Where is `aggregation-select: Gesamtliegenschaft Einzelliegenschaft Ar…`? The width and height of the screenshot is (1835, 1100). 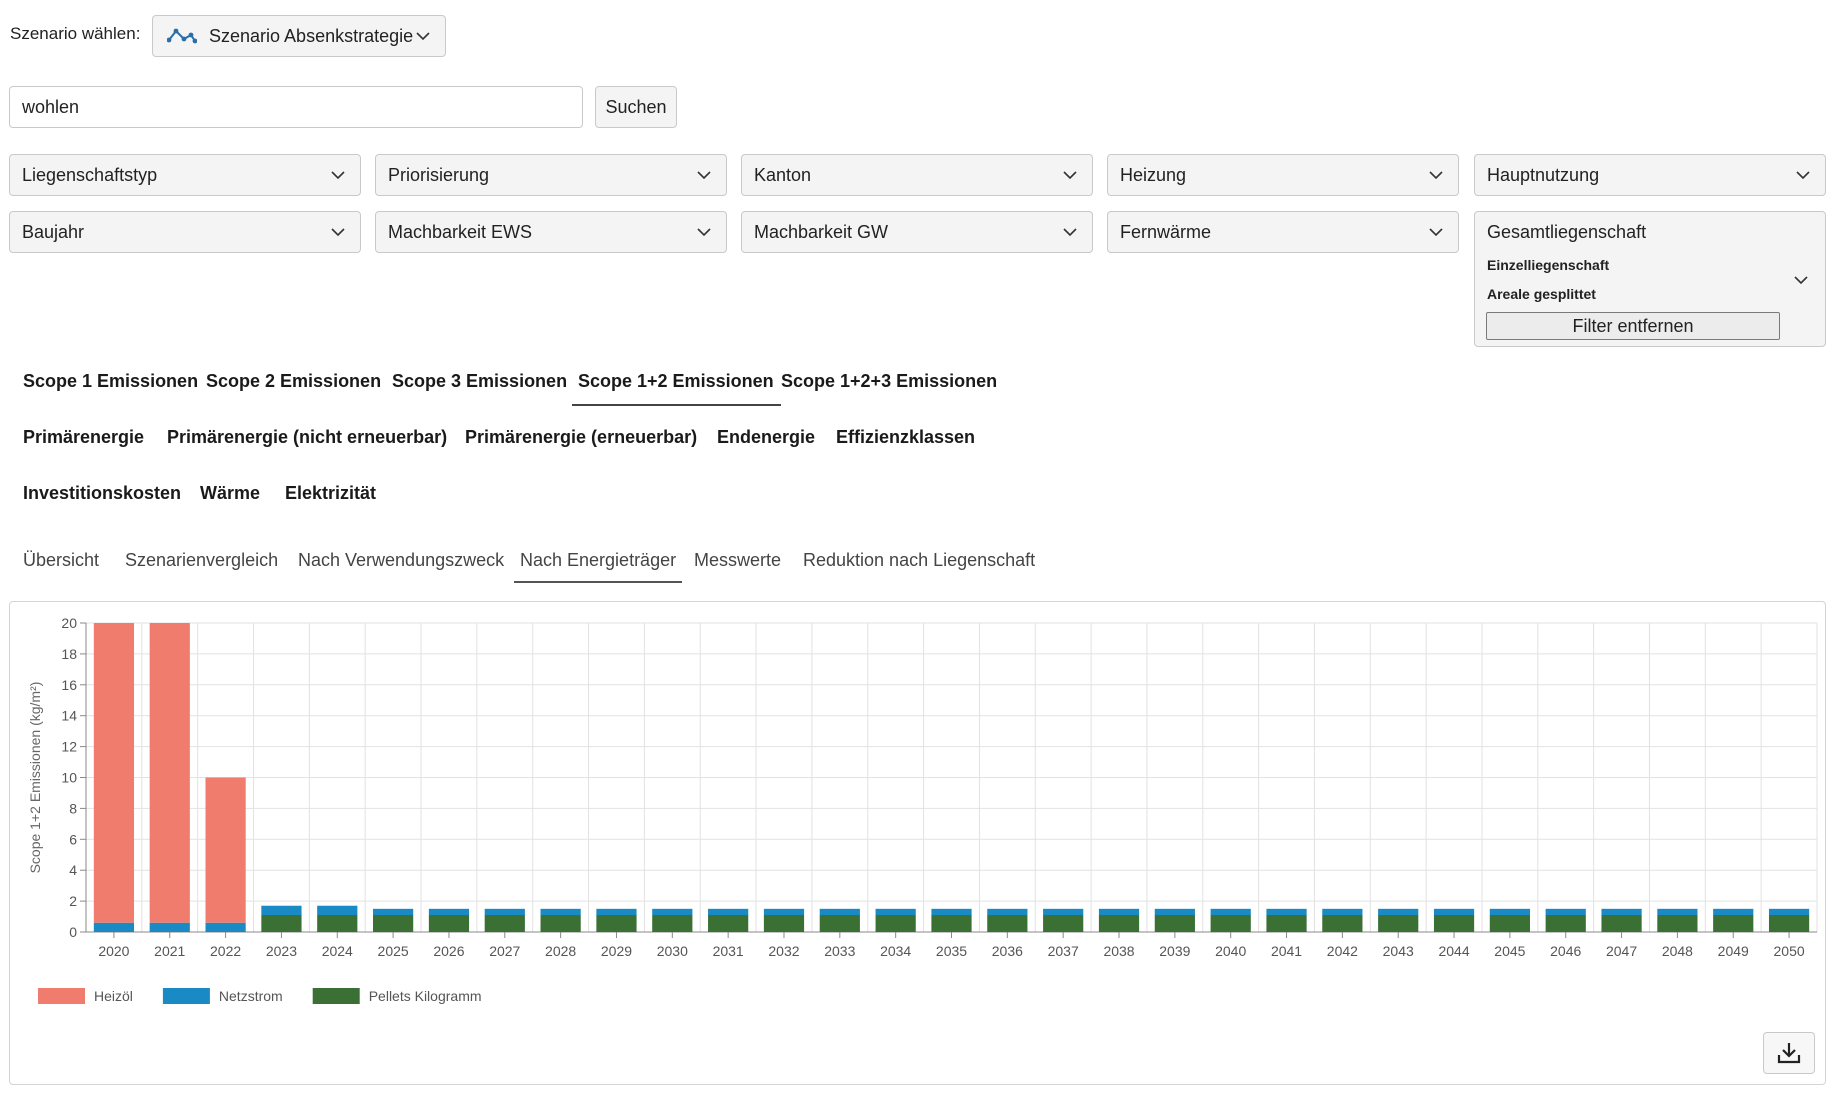
aggregation-select: Gesamtliegenschaft Einzelliegenschaft Ar… is located at coordinates (1650, 279).